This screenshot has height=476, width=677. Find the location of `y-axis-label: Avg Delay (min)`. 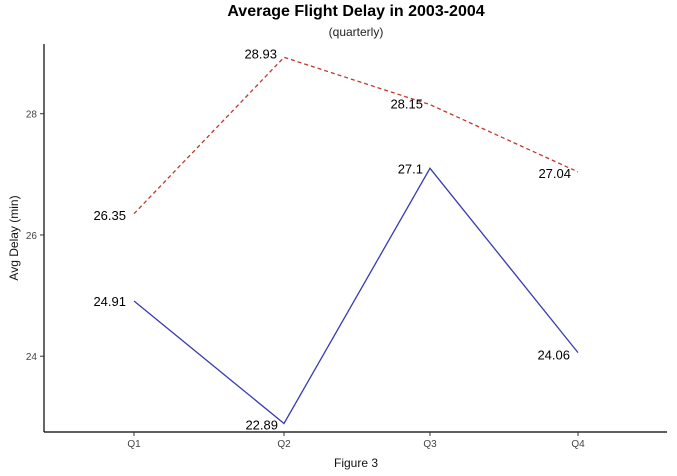

y-axis-label: Avg Delay (min) is located at coordinates (14, 237).